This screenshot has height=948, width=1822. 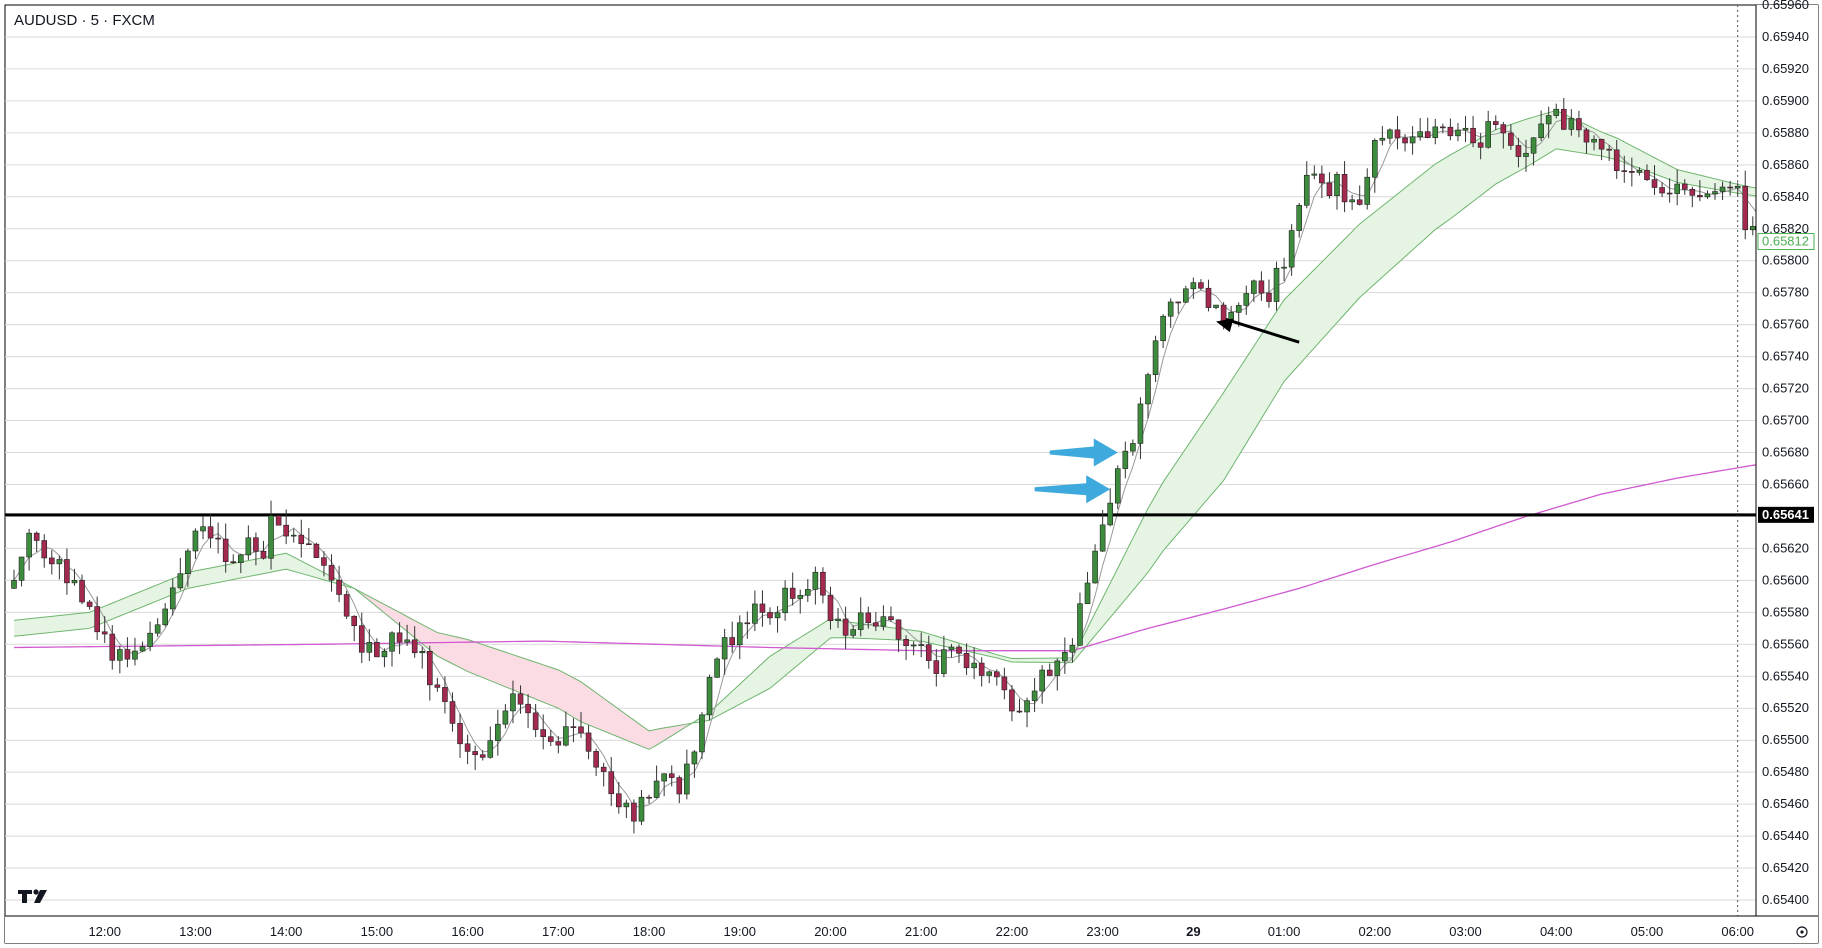 I want to click on price-tick-label: 0.65400, so click(x=1785, y=899).